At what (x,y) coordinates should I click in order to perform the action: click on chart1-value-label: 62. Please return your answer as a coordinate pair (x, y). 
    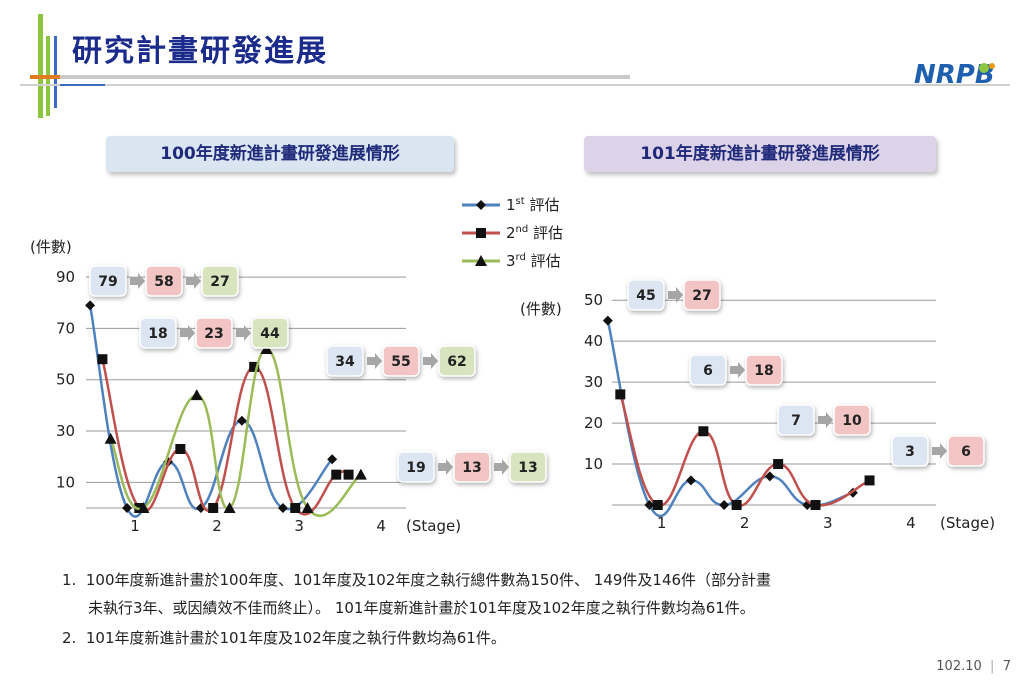
    Looking at the image, I should click on (456, 362).